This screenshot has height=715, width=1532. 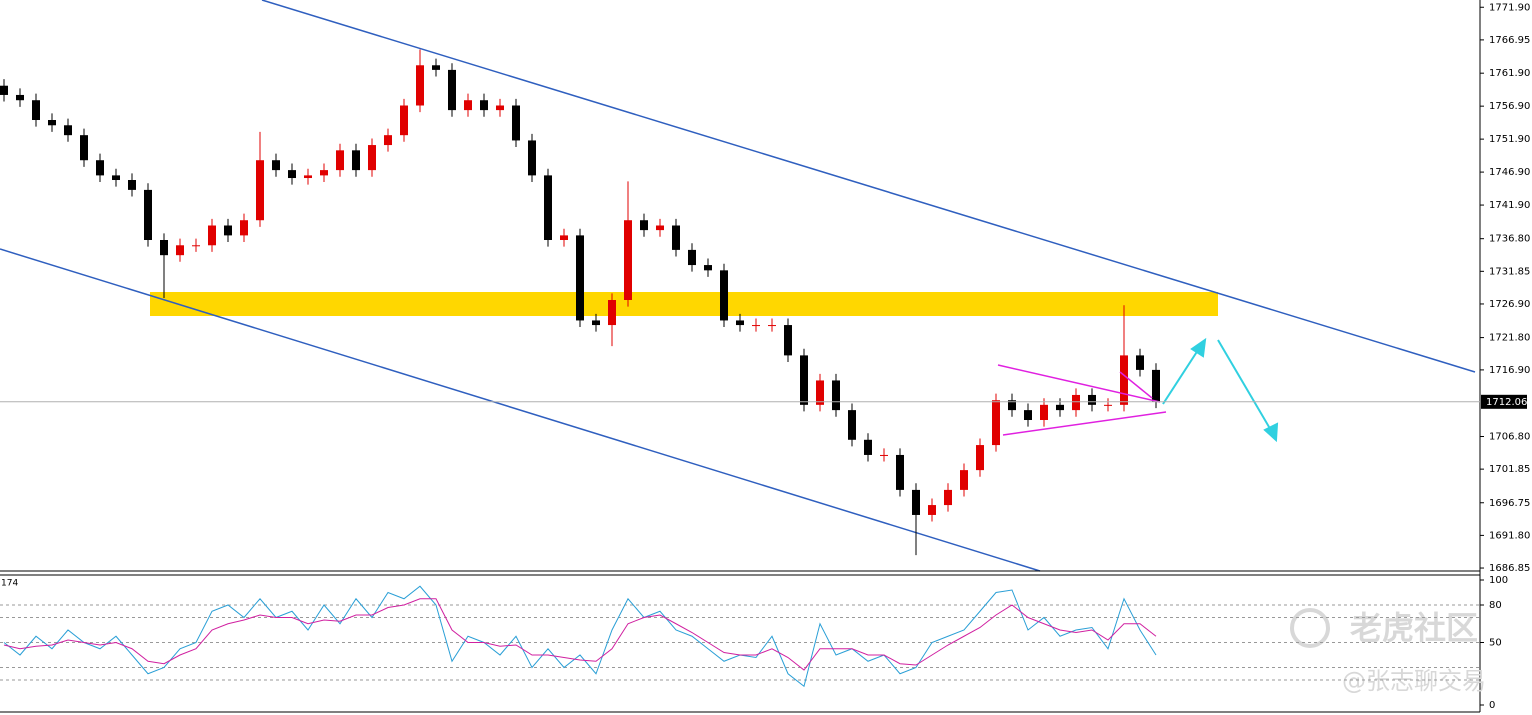 I want to click on y-tick-label: 0, so click(x=1492, y=705).